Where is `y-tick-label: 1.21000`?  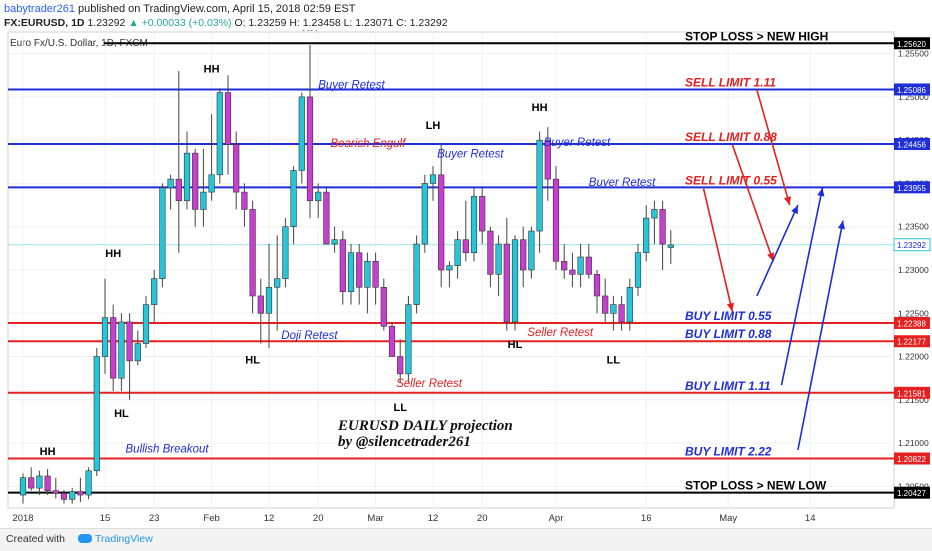
y-tick-label: 1.21000 is located at coordinates (913, 443).